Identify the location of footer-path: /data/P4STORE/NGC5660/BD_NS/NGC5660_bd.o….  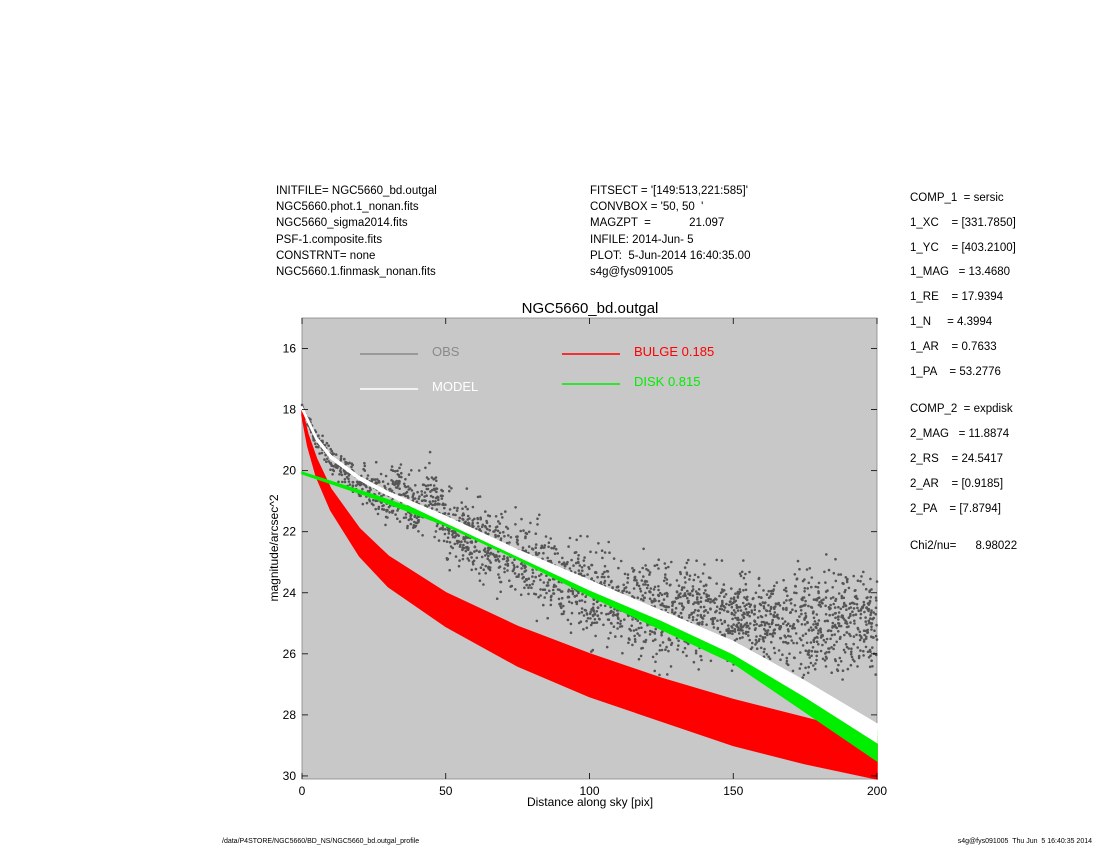
(321, 841).